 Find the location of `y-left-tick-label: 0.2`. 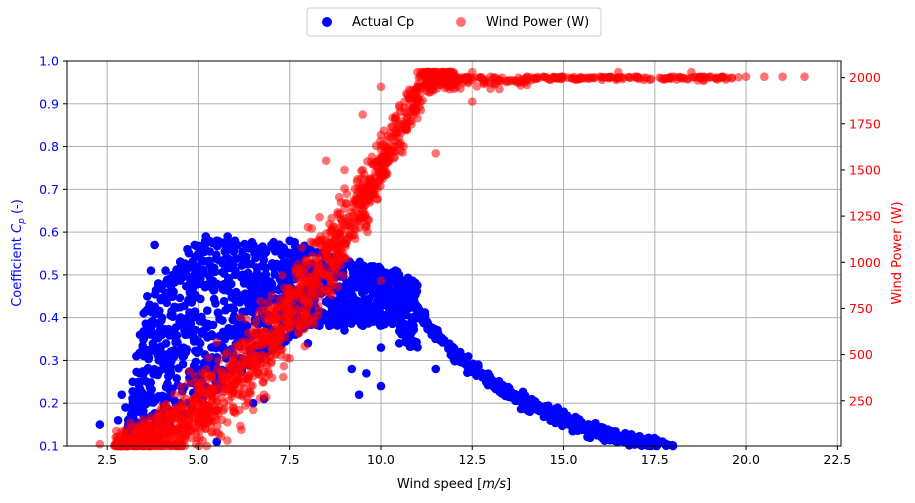

y-left-tick-label: 0.2 is located at coordinates (49, 403).